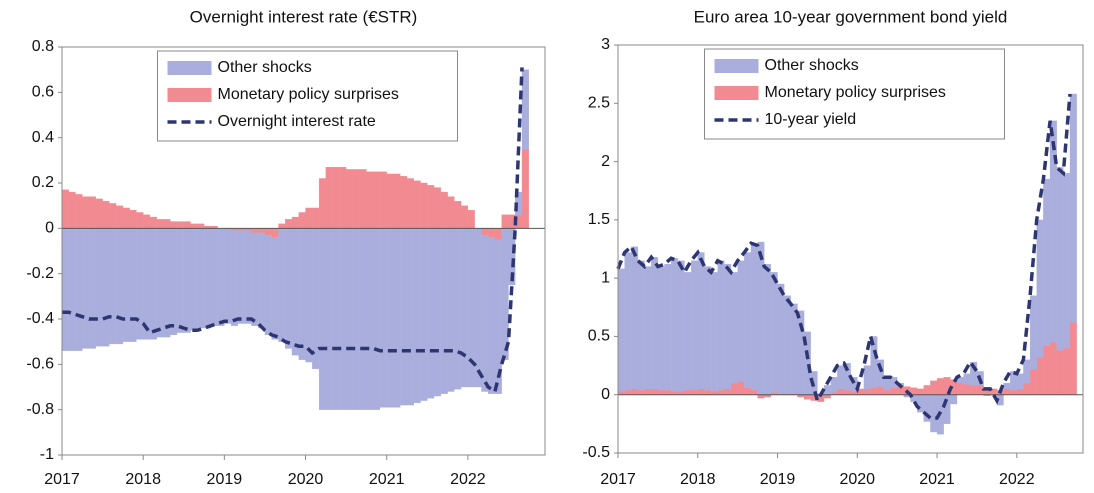 Image resolution: width=1094 pixels, height=493 pixels. I want to click on y-tick-label: -0.4, so click(40, 318).